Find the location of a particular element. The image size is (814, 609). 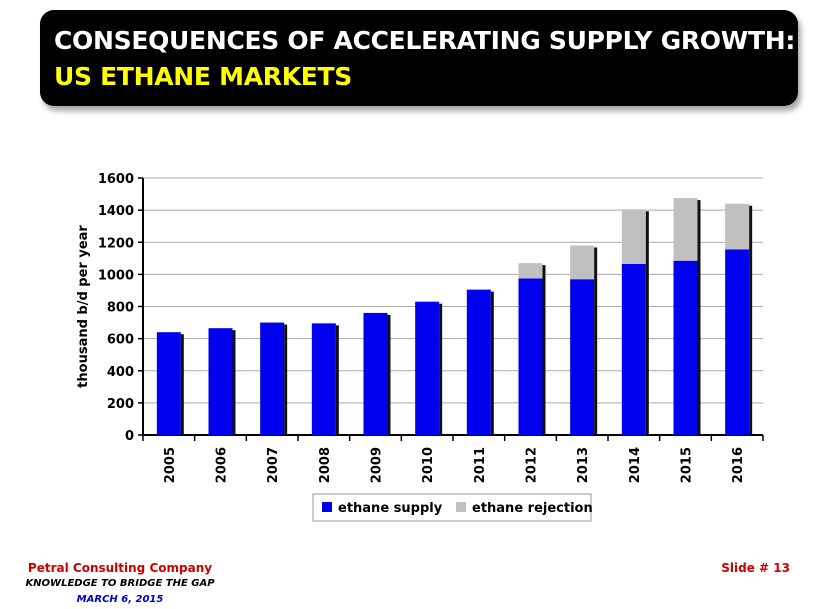

slide-number: Slide # 13 is located at coordinates (755, 568).